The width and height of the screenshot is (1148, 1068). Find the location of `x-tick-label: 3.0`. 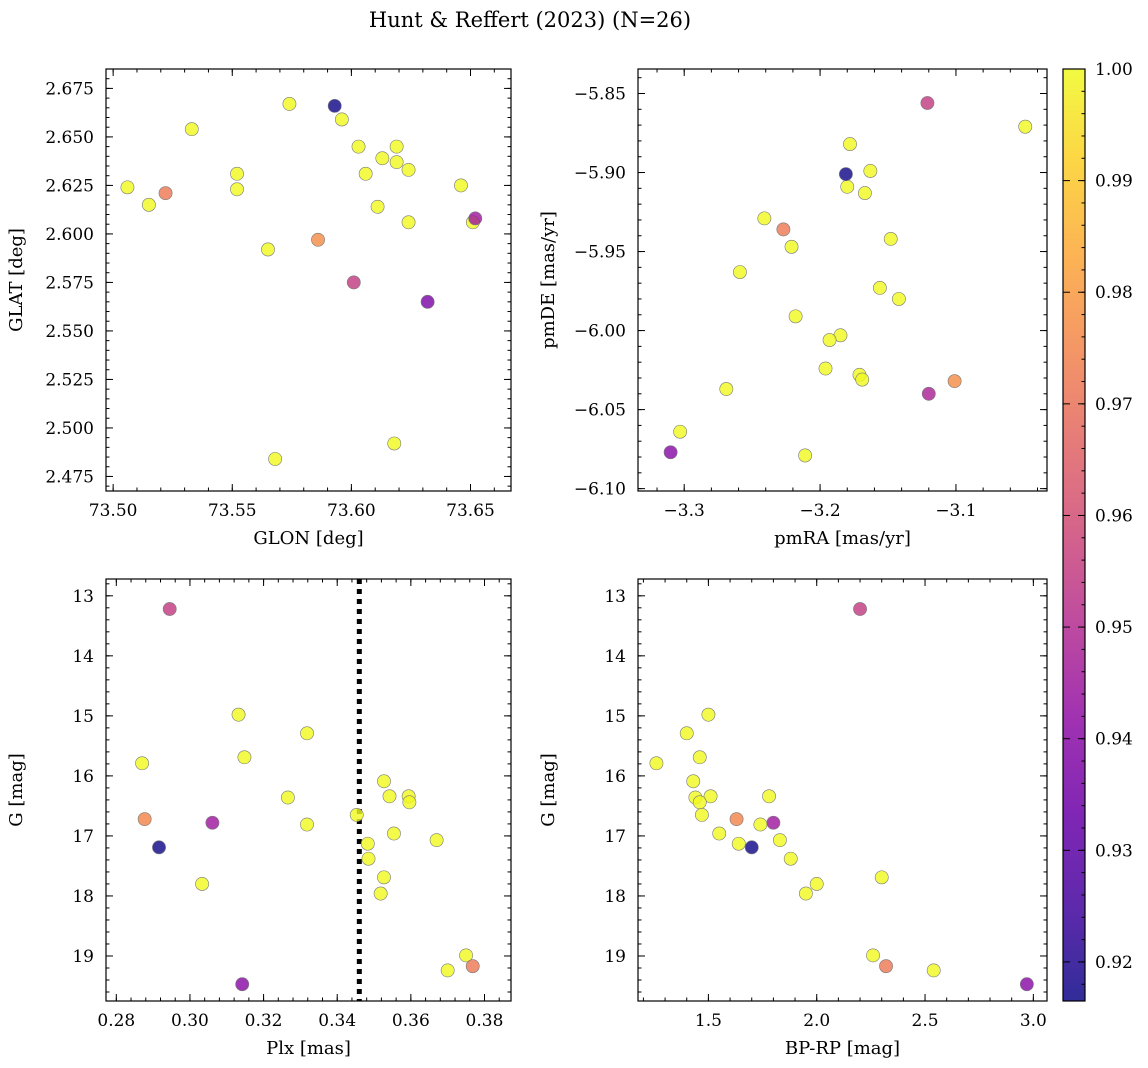

x-tick-label: 3.0 is located at coordinates (1033, 1021).